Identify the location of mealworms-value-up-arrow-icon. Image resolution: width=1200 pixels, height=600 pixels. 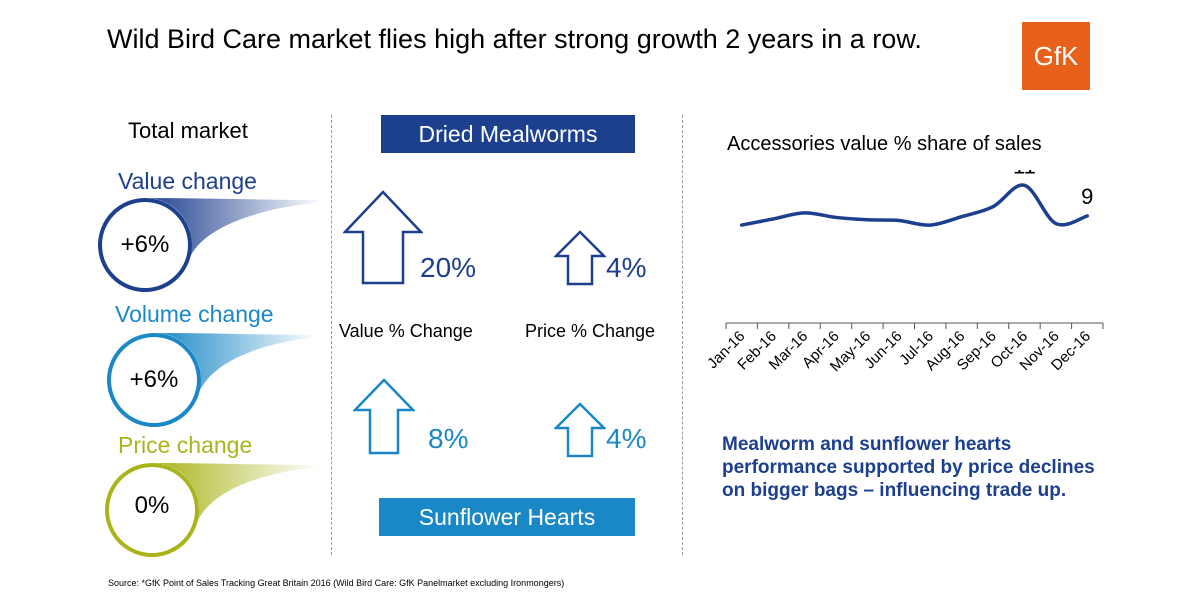
(383, 237).